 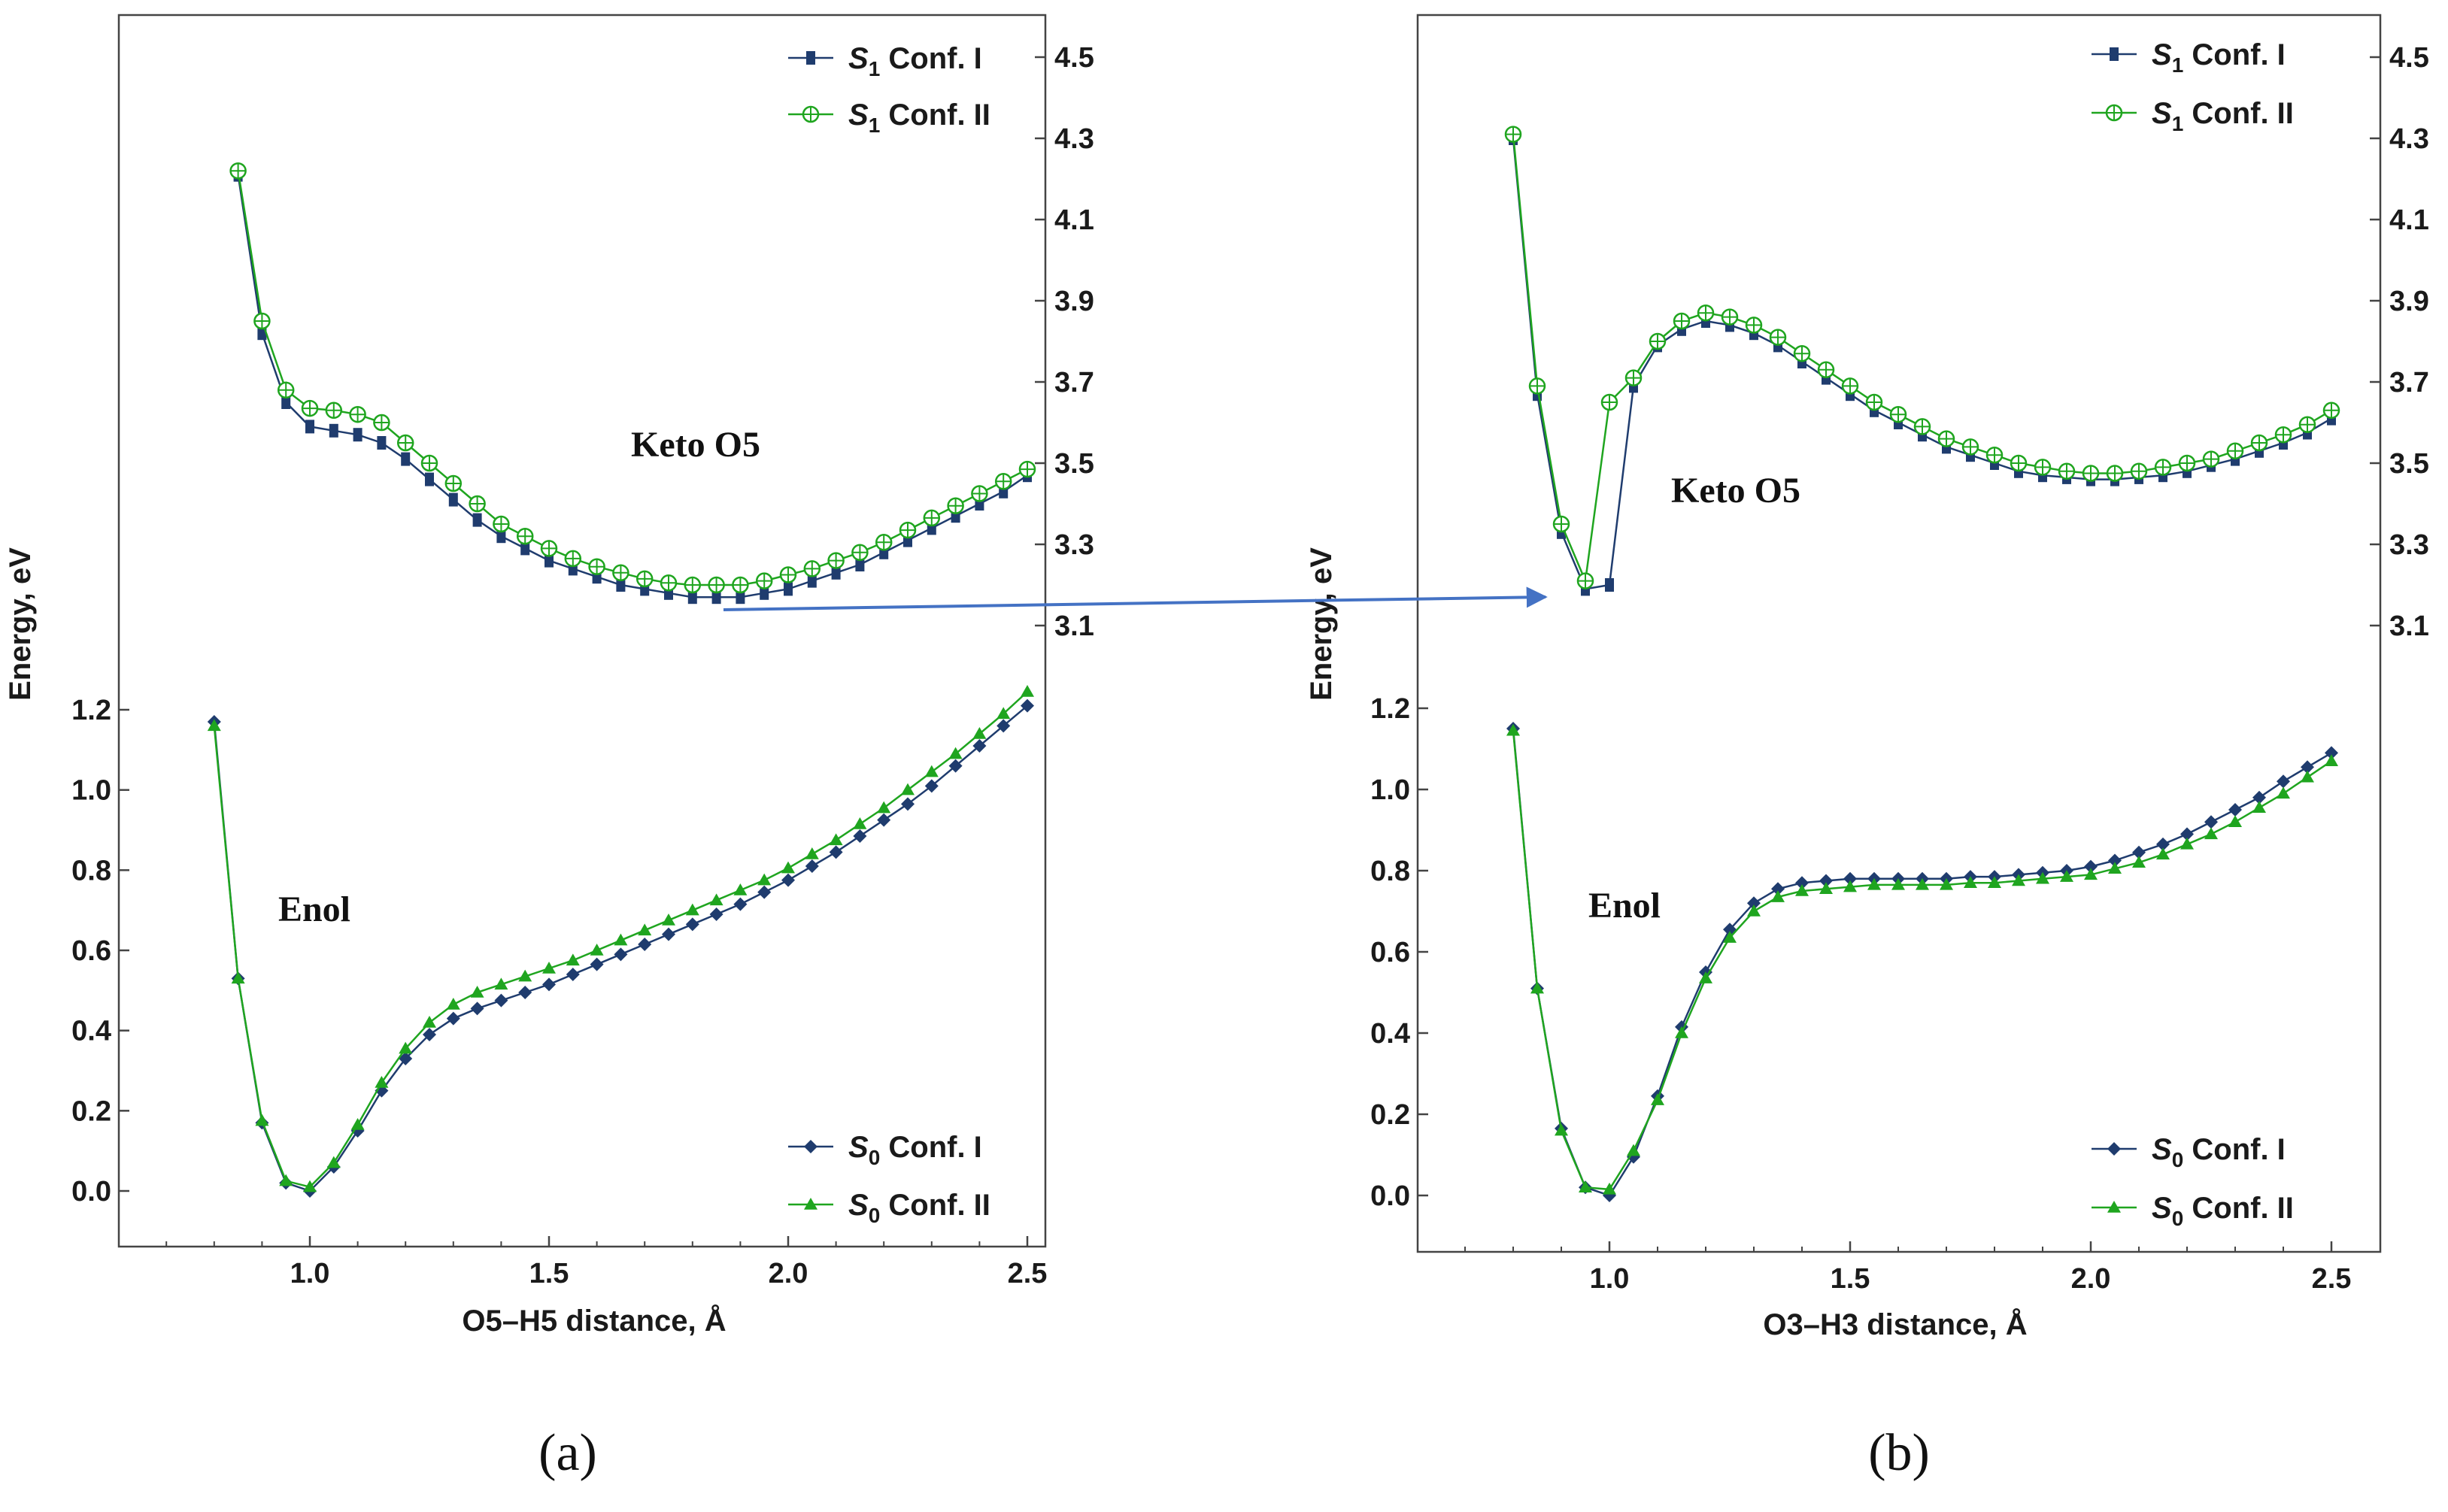 I want to click on y-right-tick-label: 3.5, so click(x=2409, y=464).